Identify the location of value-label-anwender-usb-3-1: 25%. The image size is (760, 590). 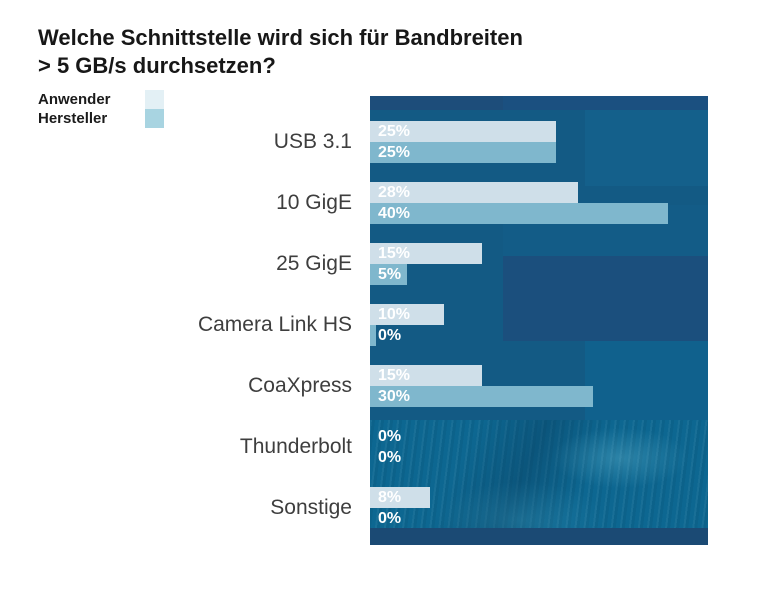
(394, 131).